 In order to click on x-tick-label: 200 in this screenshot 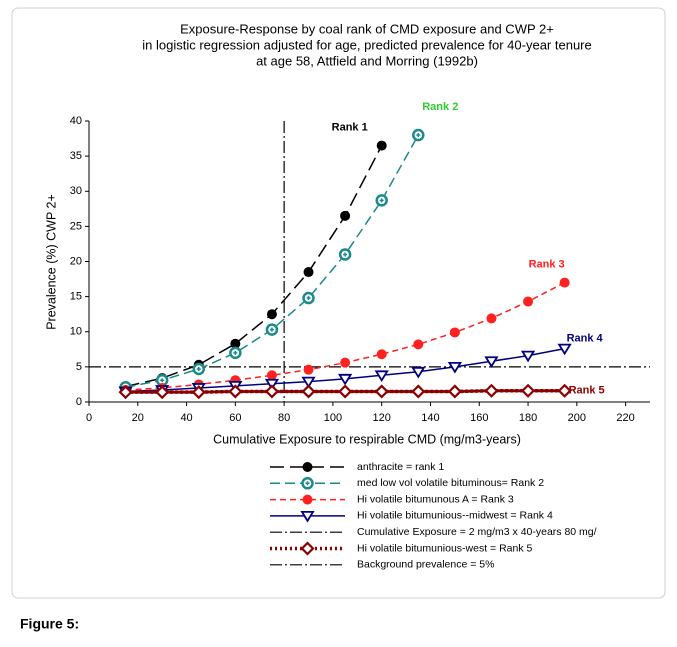, I will do `click(577, 418)`.